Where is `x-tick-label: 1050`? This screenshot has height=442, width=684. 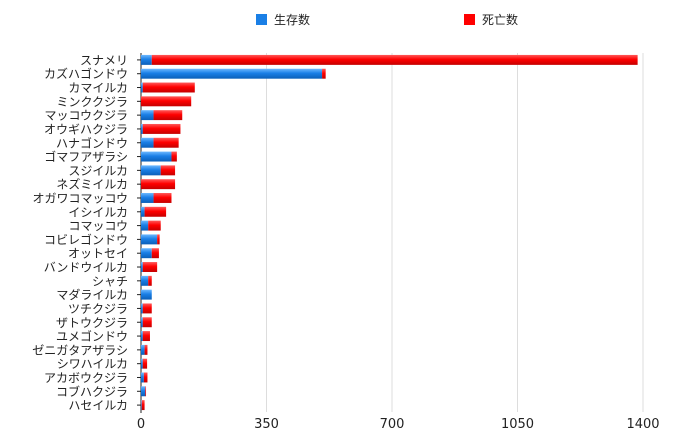 x-tick-label: 1050 is located at coordinates (517, 424).